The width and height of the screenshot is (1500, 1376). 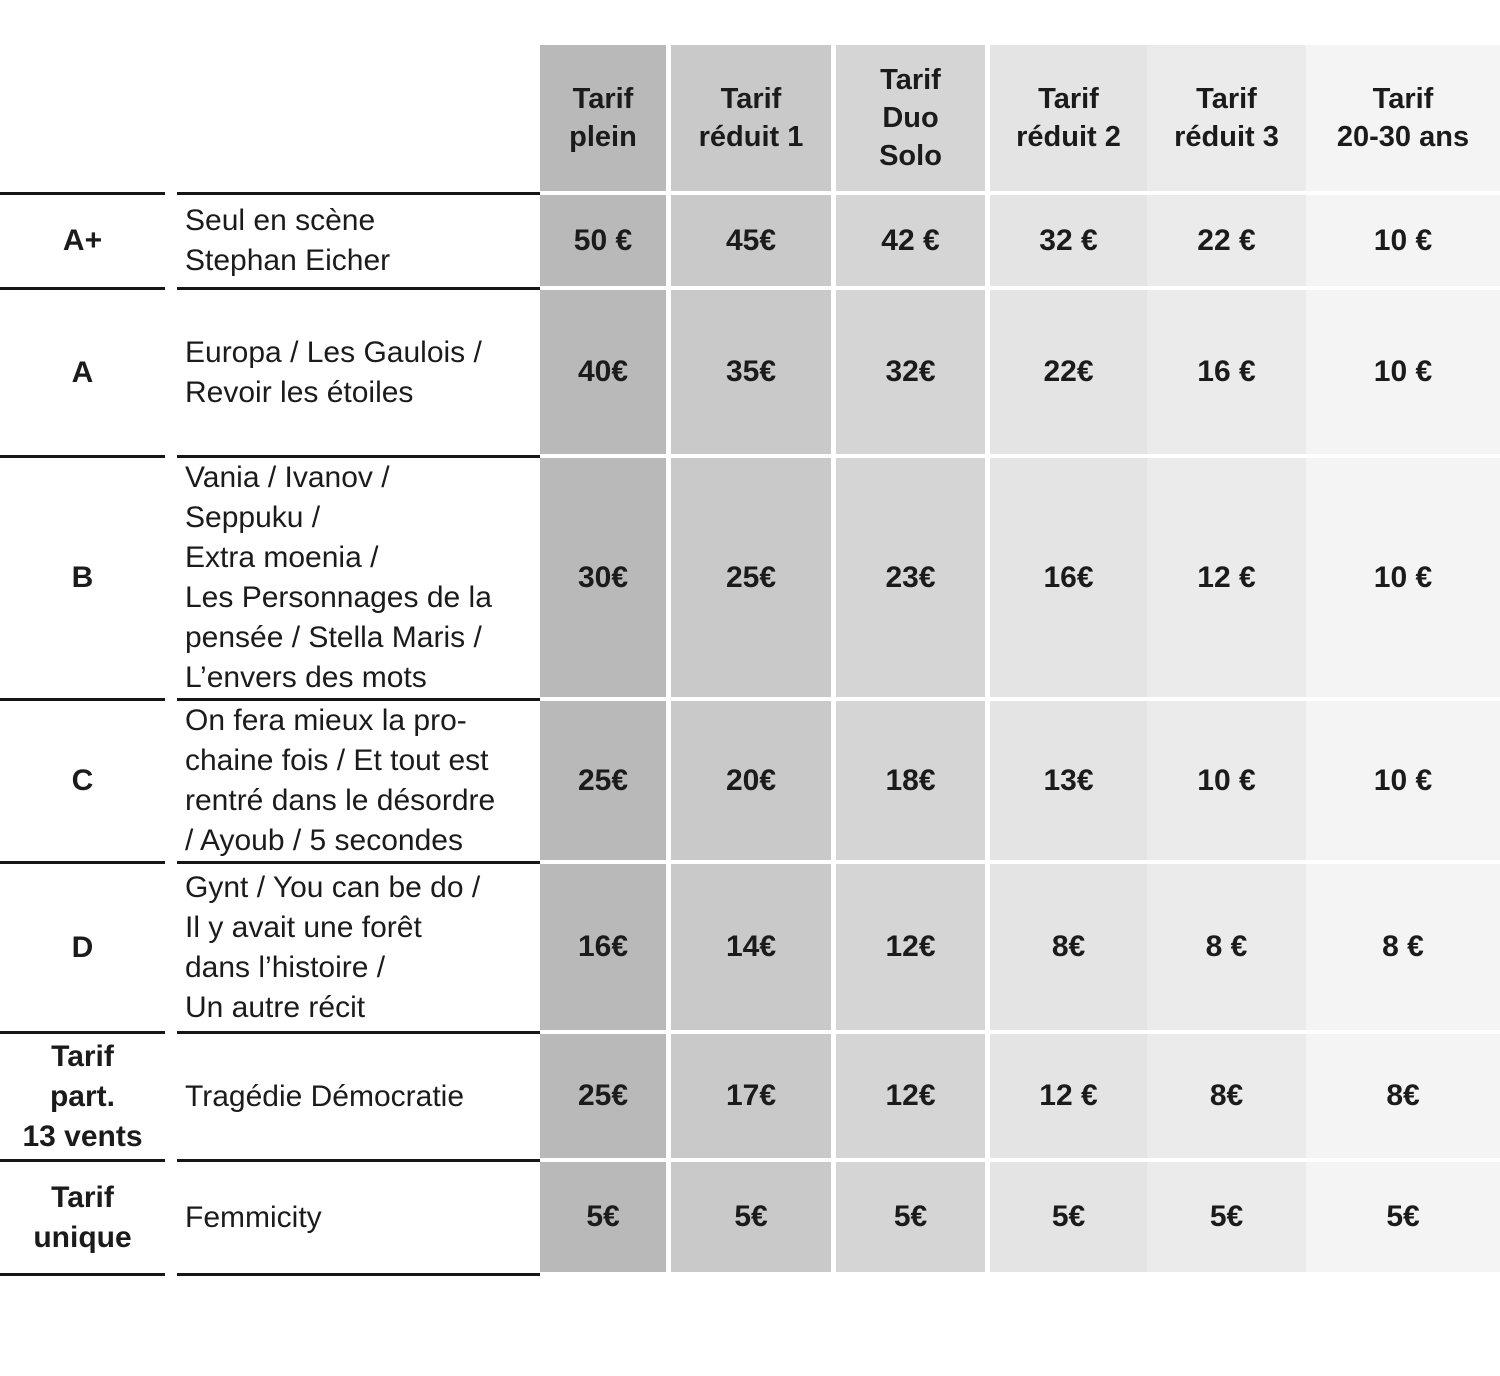 I want to click on price-cell: 50 €, so click(x=603, y=242).